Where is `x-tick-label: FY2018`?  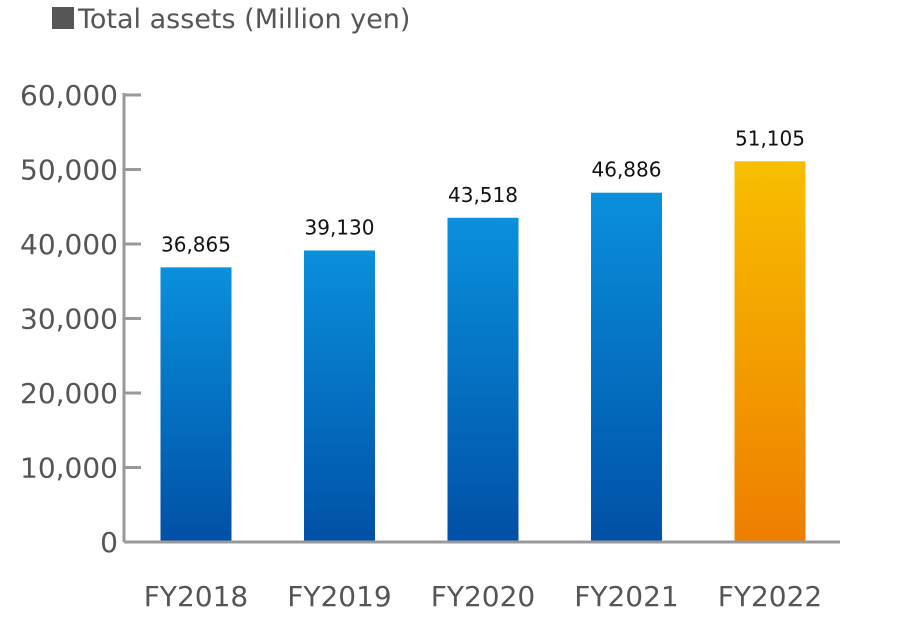 x-tick-label: FY2018 is located at coordinates (196, 596).